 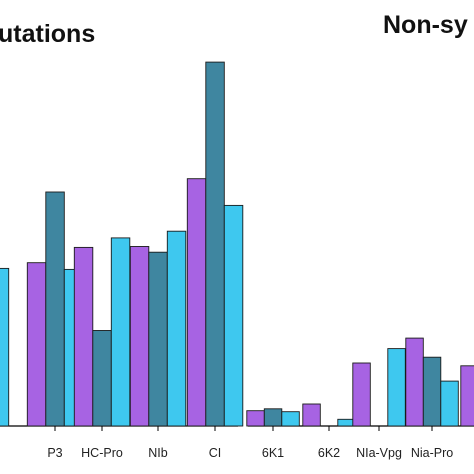 What do you see at coordinates (449, 403) in the screenshot?
I see `bar-right-nia-pro-cyan` at bounding box center [449, 403].